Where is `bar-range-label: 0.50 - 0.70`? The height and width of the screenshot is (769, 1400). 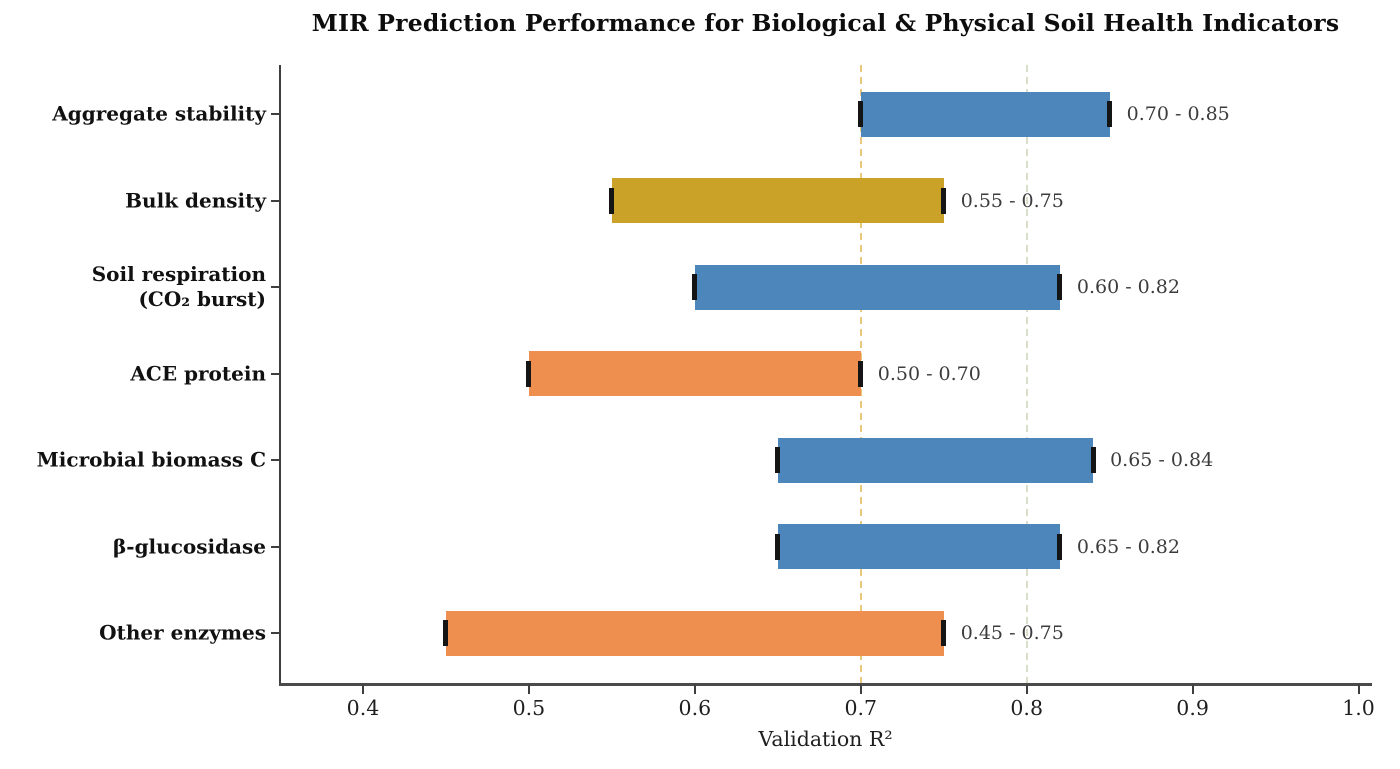 bar-range-label: 0.50 - 0.70 is located at coordinates (929, 373).